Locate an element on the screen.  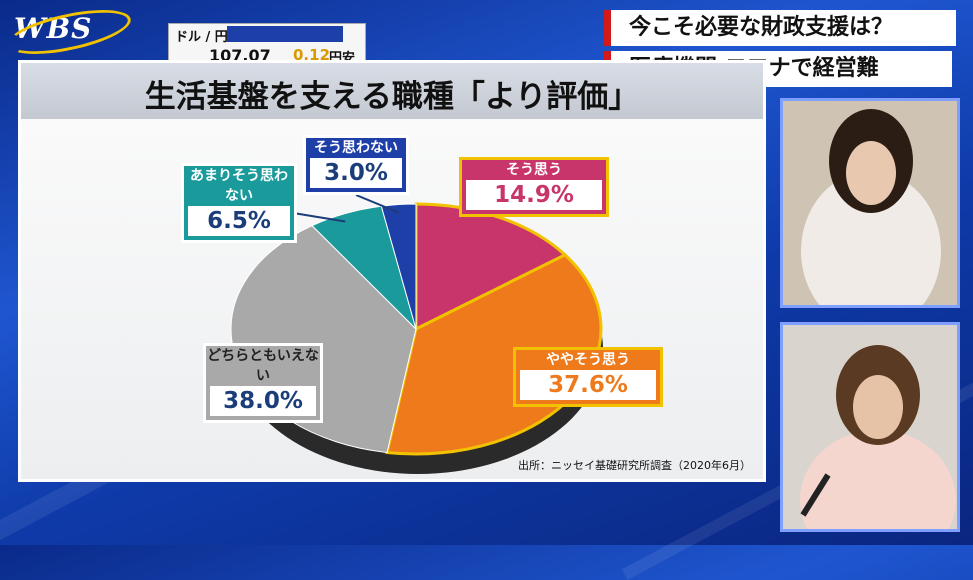
chart-title-bar is located at coordinates (392, 91).